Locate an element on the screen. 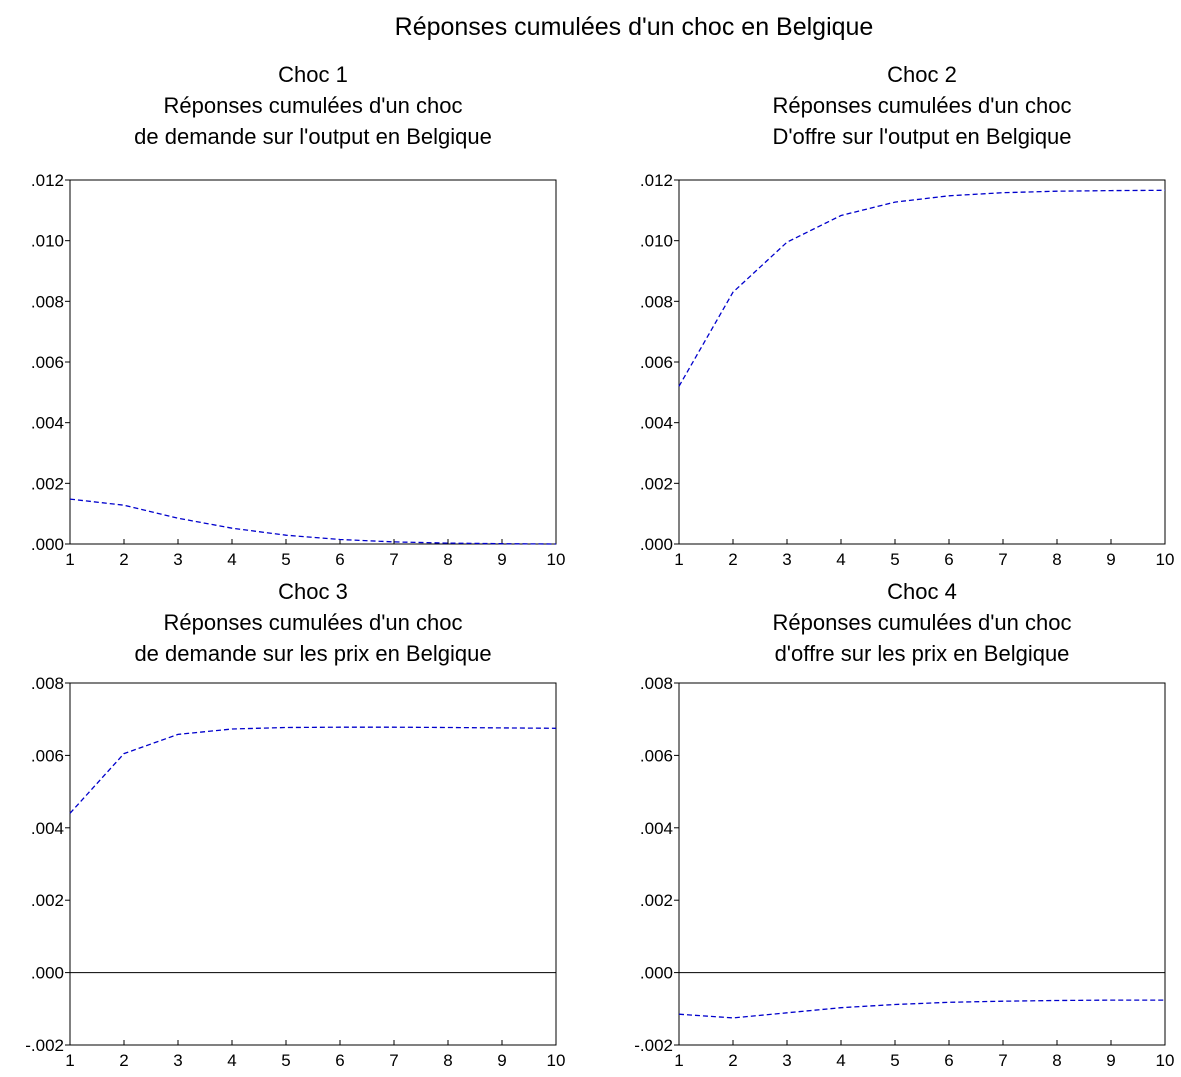 The width and height of the screenshot is (1181, 1077). panel-2-xtick-label-6: 6 is located at coordinates (948, 559).